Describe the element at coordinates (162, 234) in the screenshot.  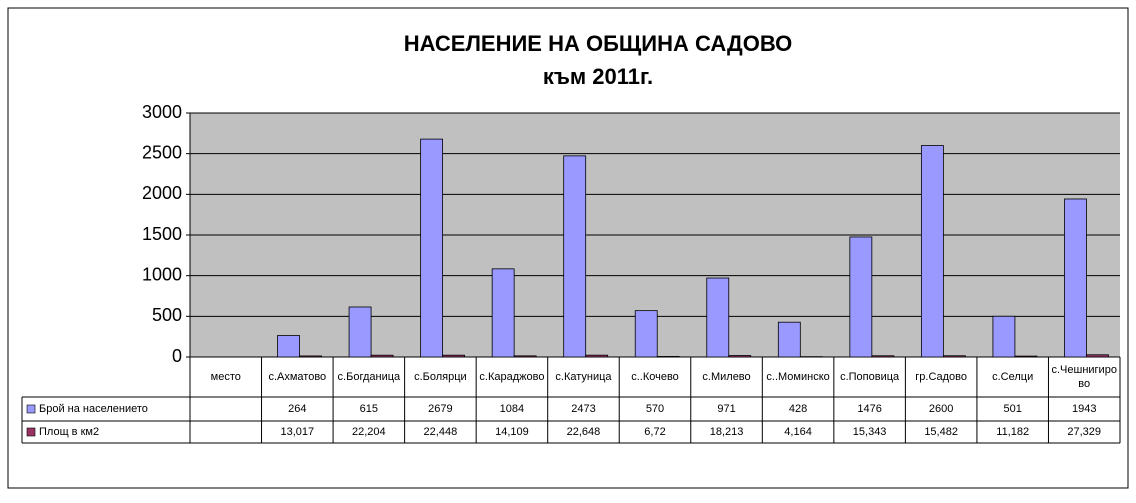
I see `y-tick-label: 1500` at that location.